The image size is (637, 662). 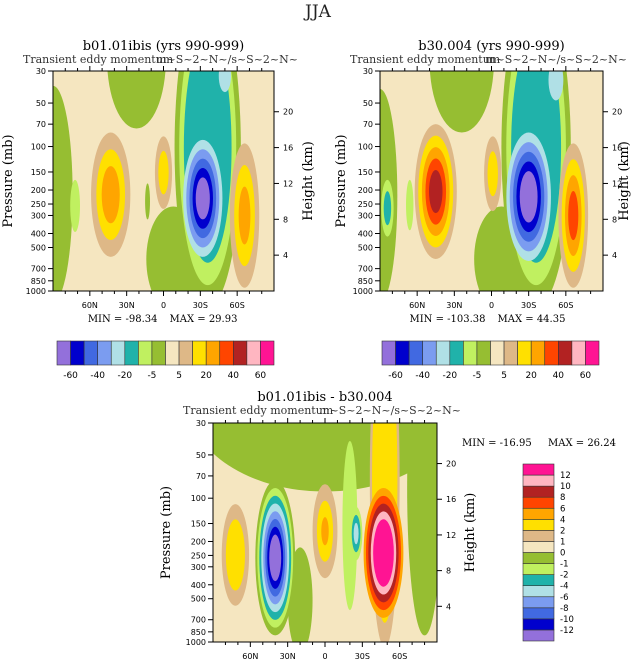 I want to click on colorbar: -60 -40 -20 -5 5 20 40 60, so click(x=490, y=360).